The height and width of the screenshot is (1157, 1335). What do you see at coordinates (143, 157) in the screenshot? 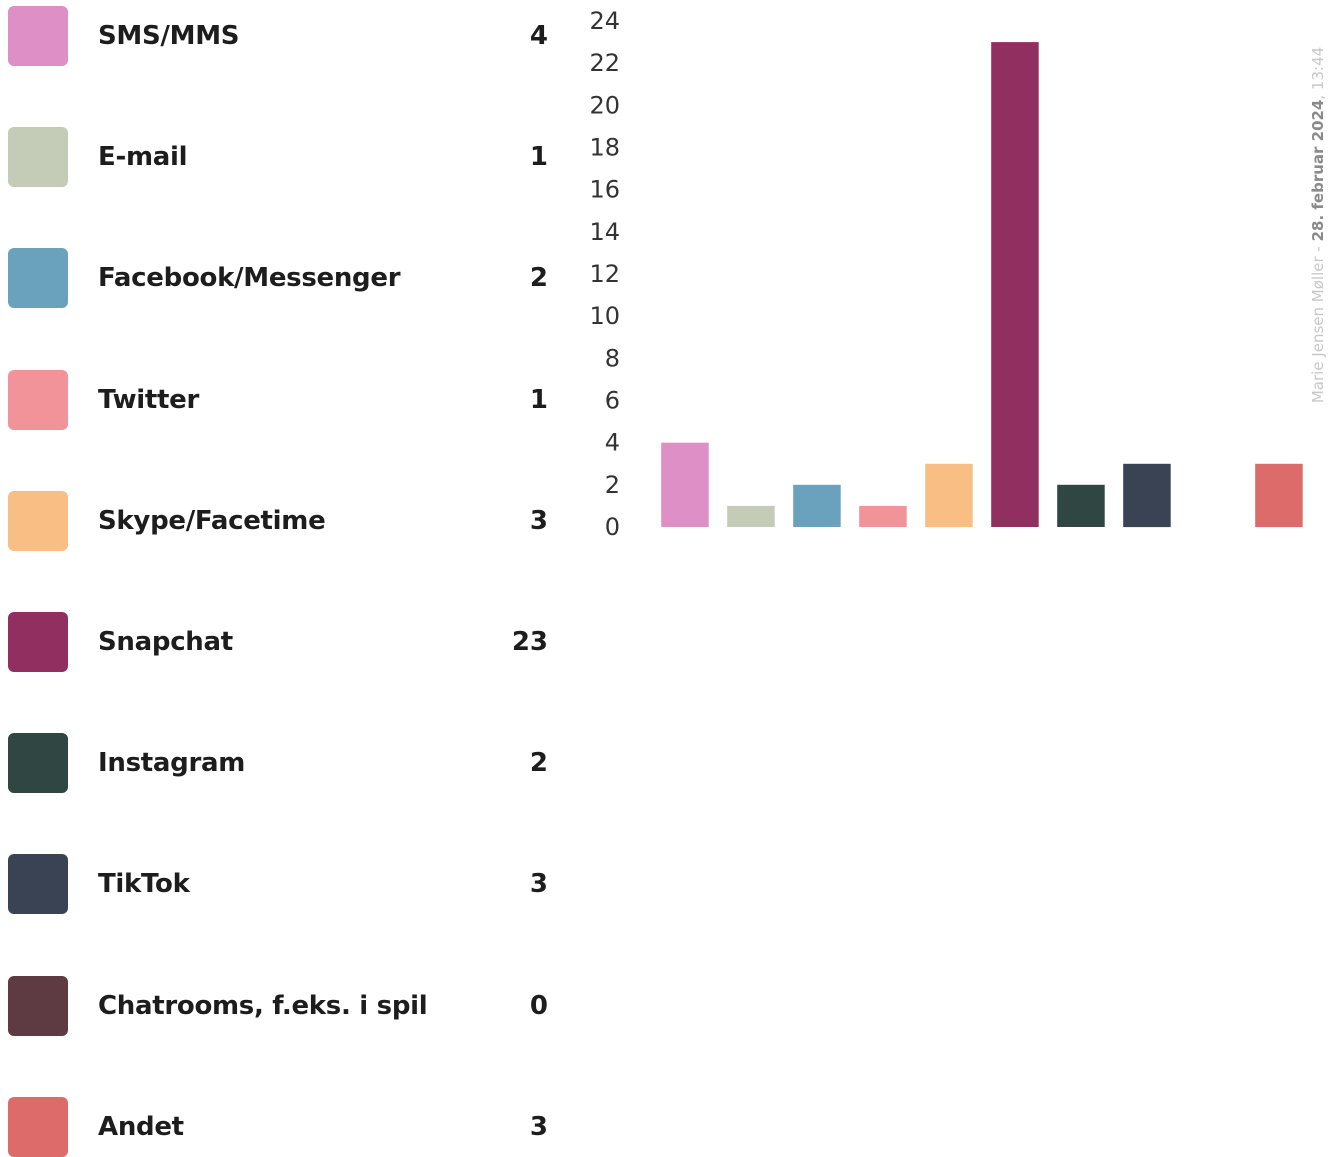
I see `legend-label: E-mail` at bounding box center [143, 157].